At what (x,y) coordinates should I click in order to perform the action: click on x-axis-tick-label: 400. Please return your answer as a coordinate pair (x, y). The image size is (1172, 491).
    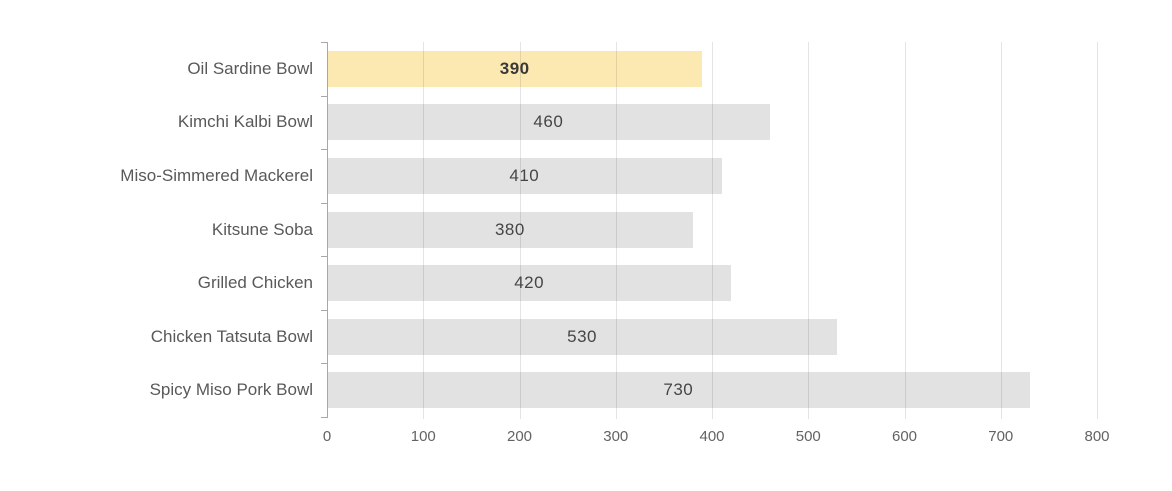
    Looking at the image, I should click on (712, 436).